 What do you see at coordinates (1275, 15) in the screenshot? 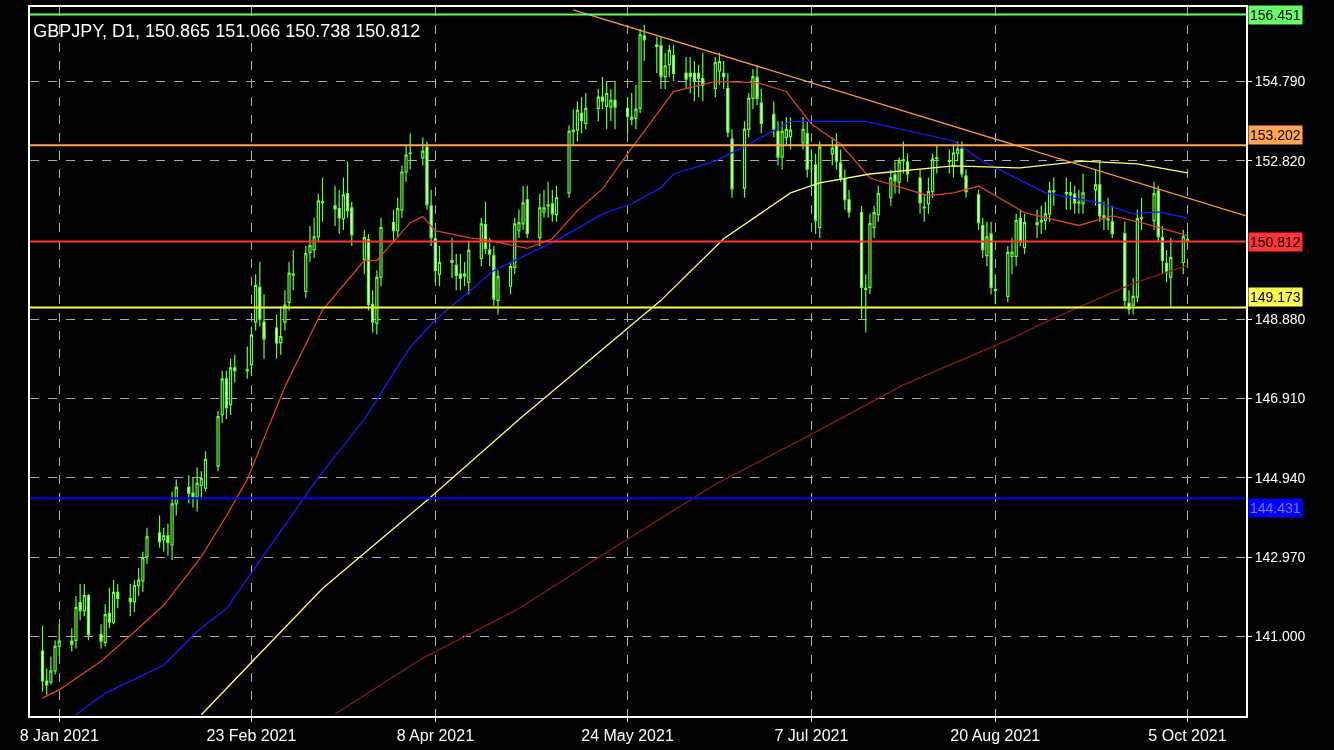
I see `ref-line-label: 156.451` at bounding box center [1275, 15].